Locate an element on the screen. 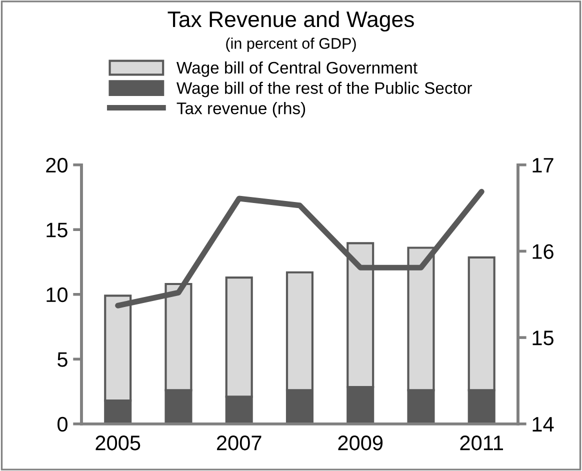 This screenshot has height=471, width=582. y2-tick-label: 14 is located at coordinates (543, 424).